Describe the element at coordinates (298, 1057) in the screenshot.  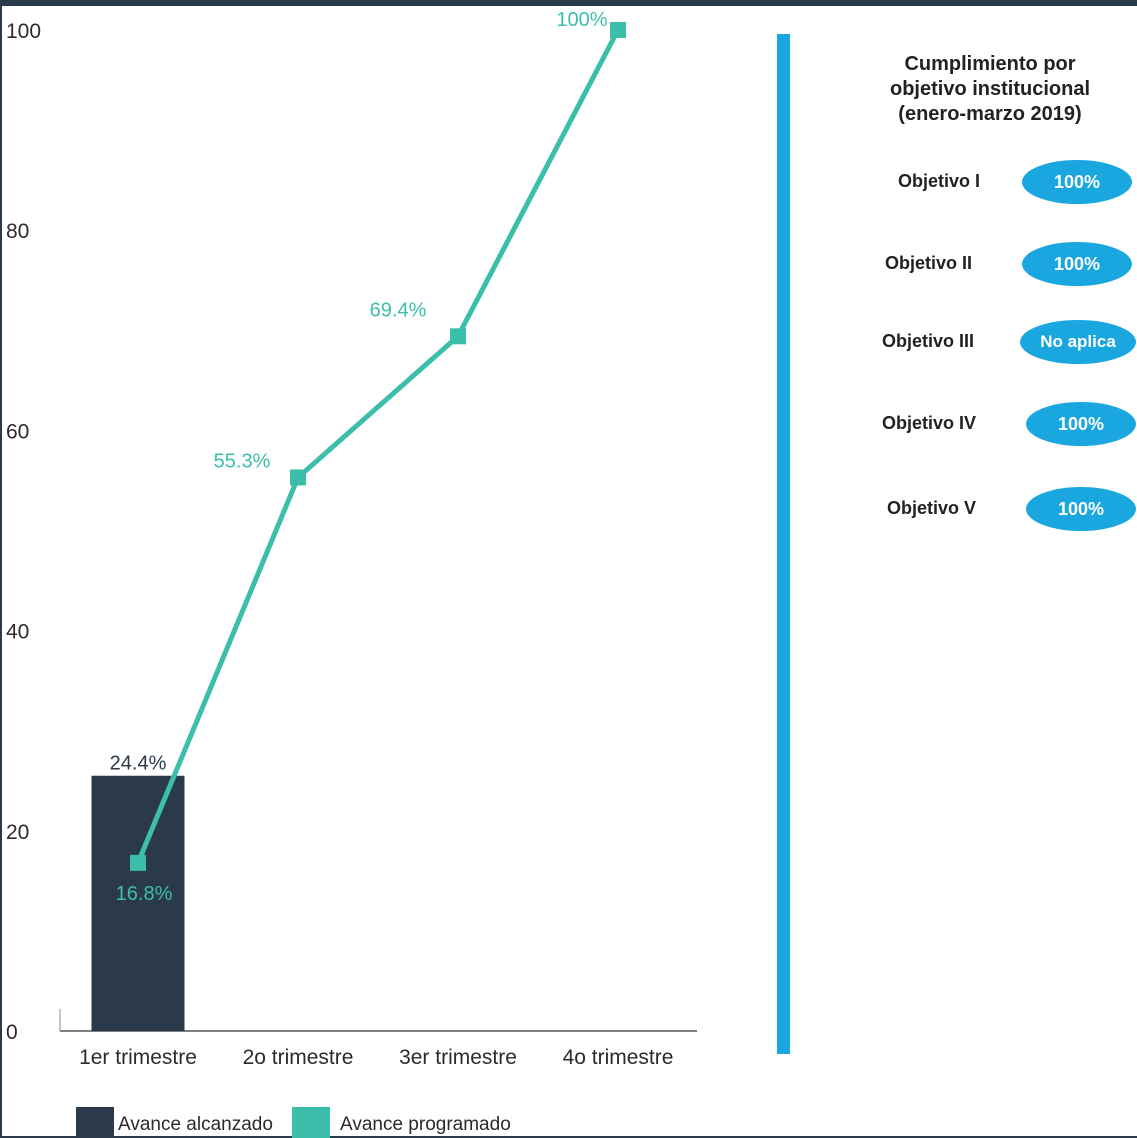
I see `x-tick-label: 2o trimestre` at that location.